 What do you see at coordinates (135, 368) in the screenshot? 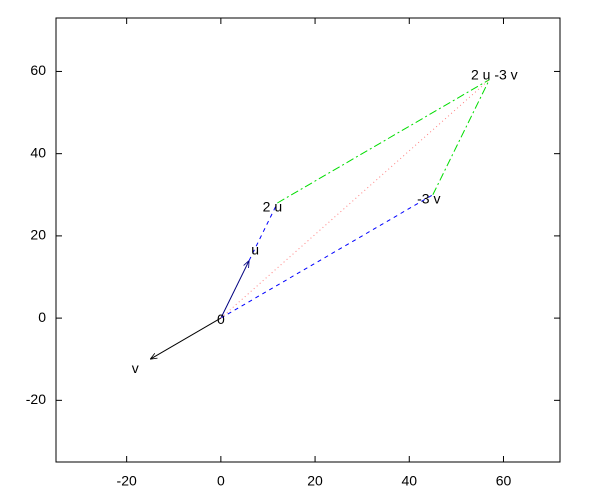
I see `point-label: v` at bounding box center [135, 368].